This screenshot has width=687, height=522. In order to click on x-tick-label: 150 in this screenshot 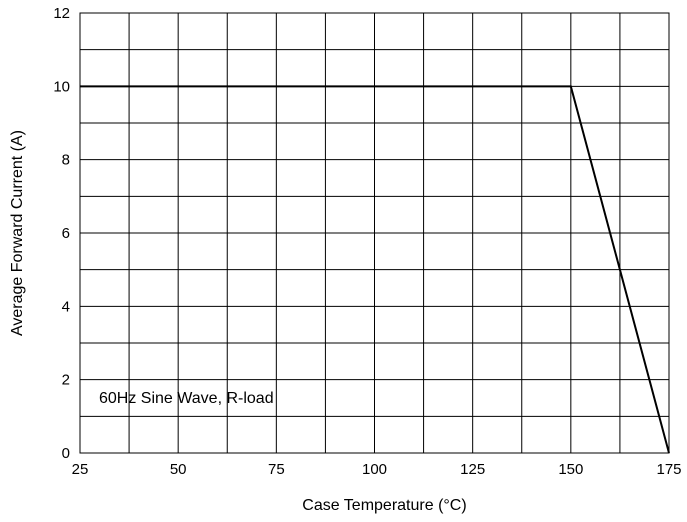, I will do `click(570, 469)`.